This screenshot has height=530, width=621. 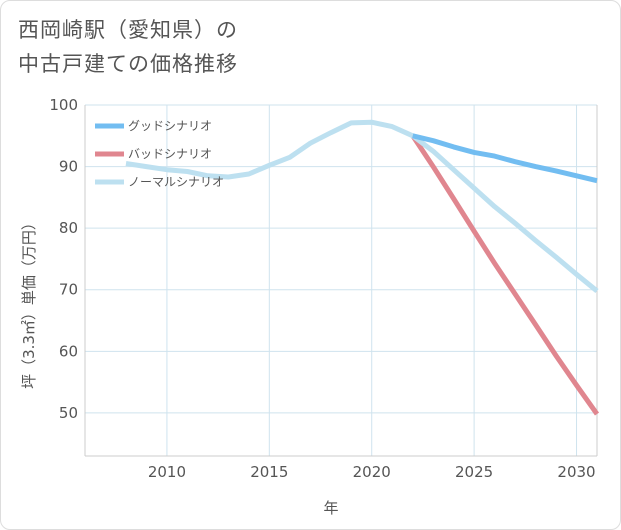 What do you see at coordinates (63, 105) in the screenshot?
I see `y-tick-label-100: 100` at bounding box center [63, 105].